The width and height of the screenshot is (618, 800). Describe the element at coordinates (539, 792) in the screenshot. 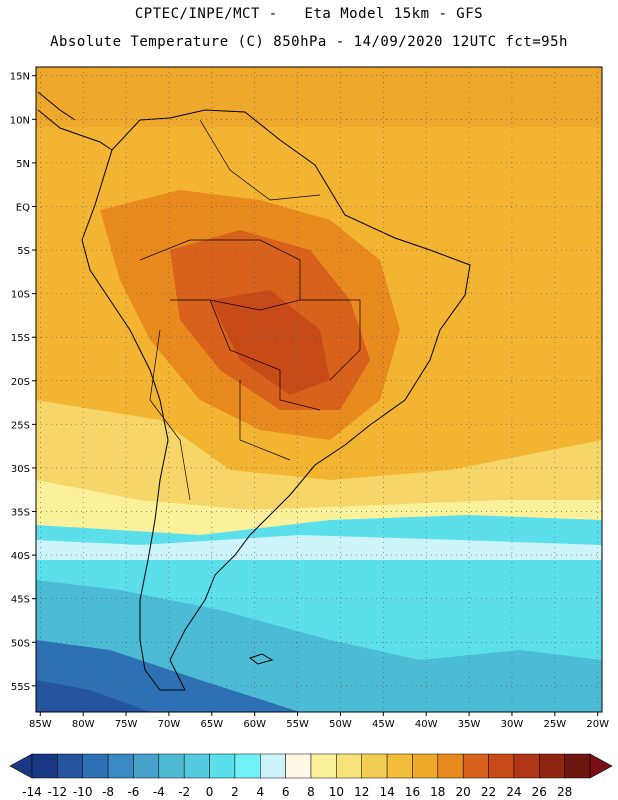

I see `colorbar-label: 26` at that location.